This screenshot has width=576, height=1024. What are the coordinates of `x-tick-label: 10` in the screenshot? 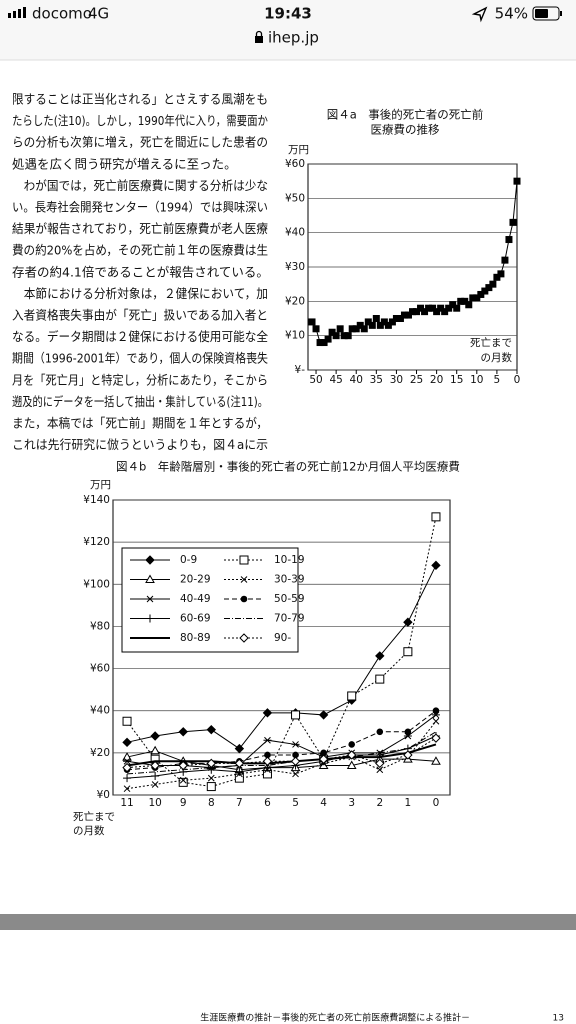 It's located at (476, 380).